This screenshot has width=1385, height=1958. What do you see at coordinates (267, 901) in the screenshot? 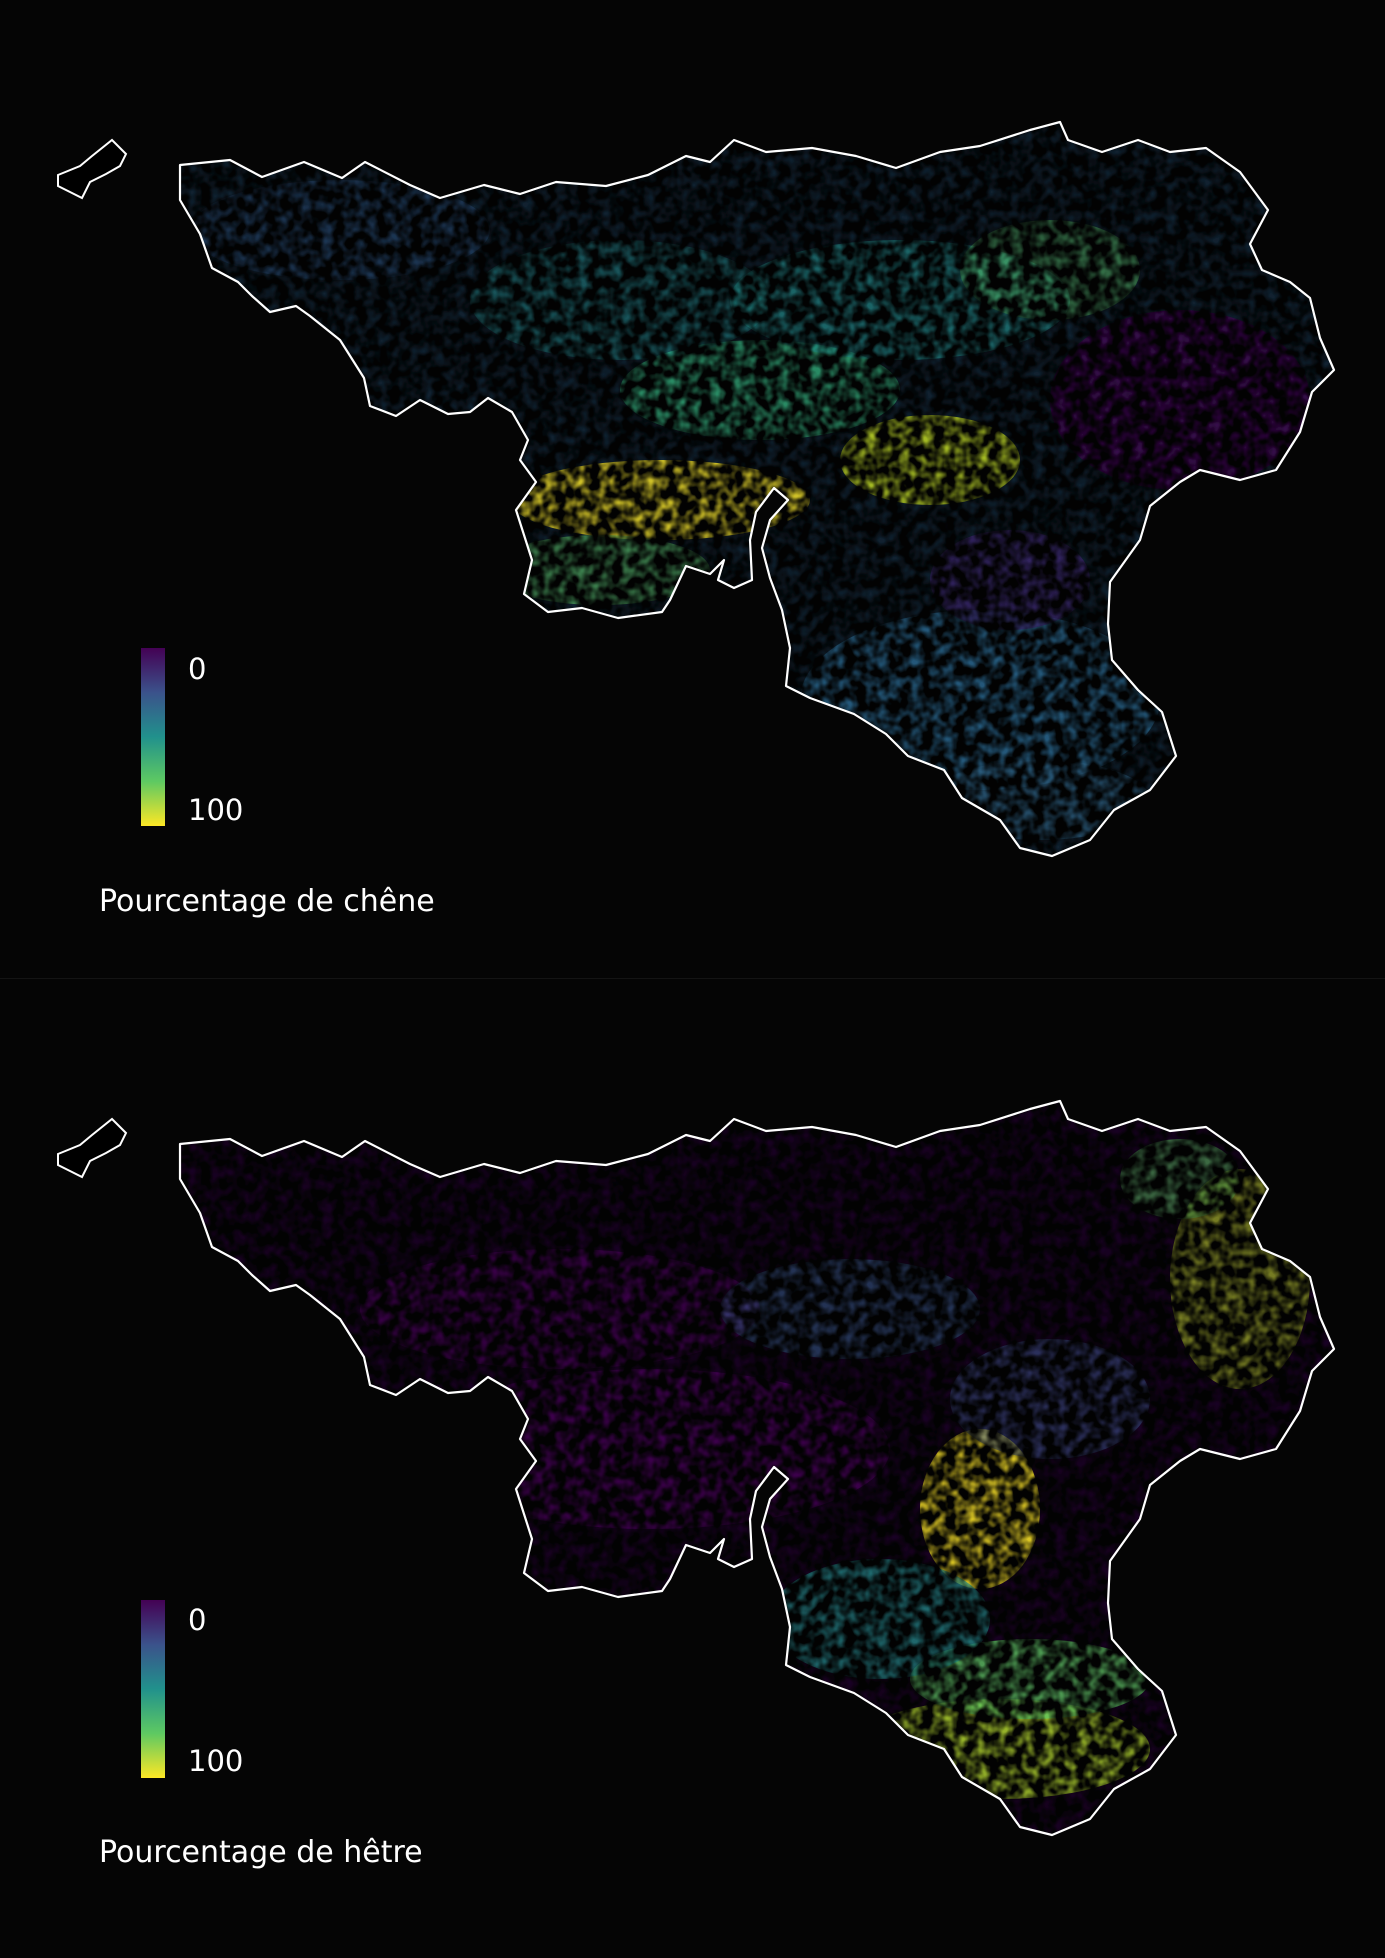
I see `legend-title: Pourcentage de chêne` at bounding box center [267, 901].